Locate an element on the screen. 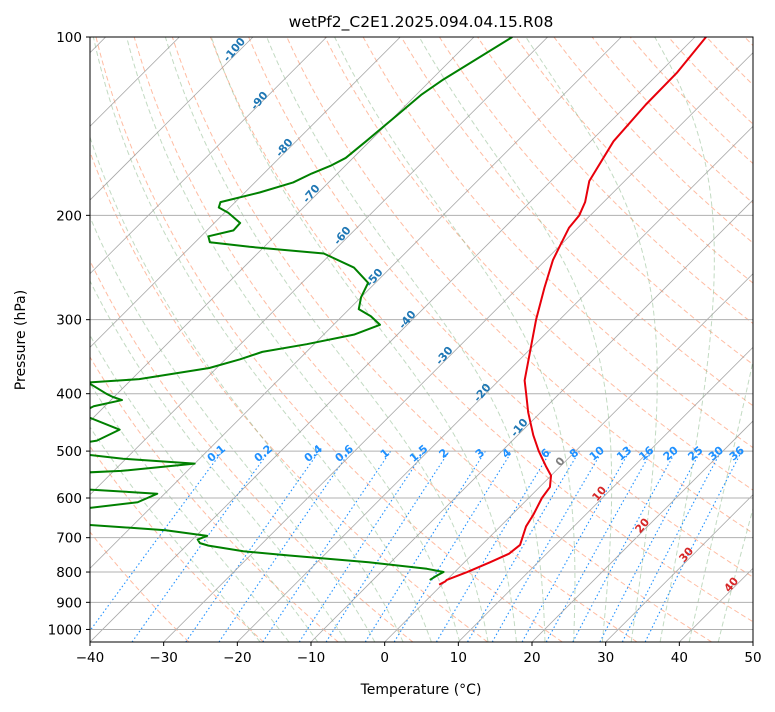 Image resolution: width=775 pixels, height=712 pixels. y-tick-label: 100 is located at coordinates (69, 38).